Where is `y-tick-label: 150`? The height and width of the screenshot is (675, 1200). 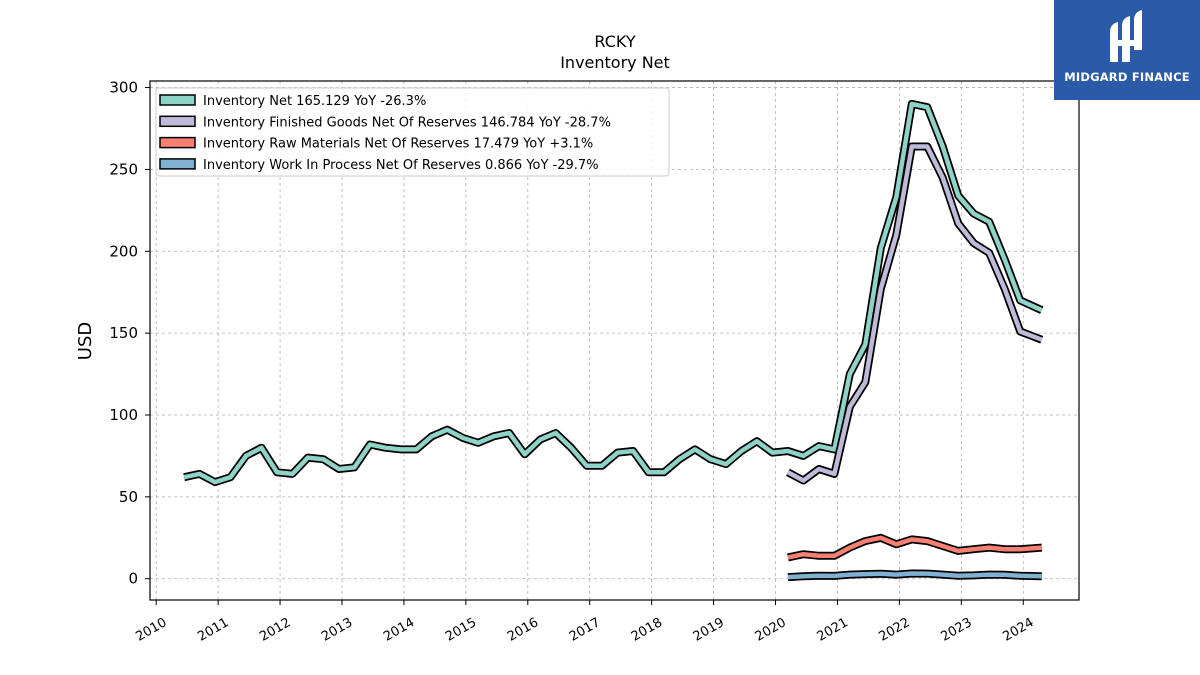
y-tick-label: 150 is located at coordinates (123, 333).